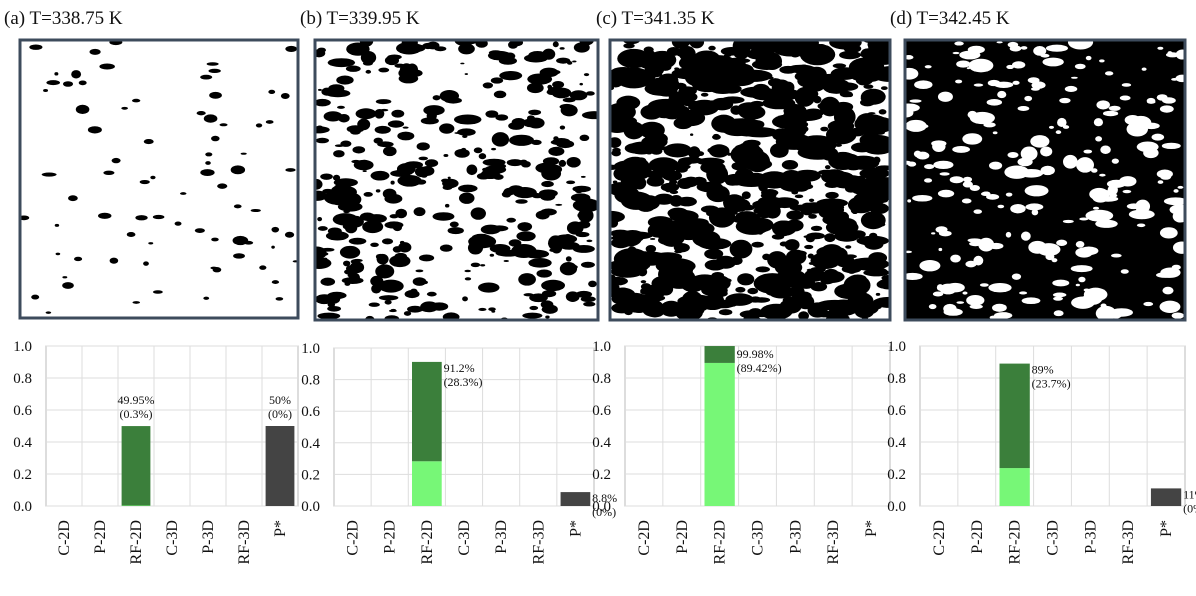  Describe the element at coordinates (1189, 508) in the screenshot. I see `data-label: (0%)` at that location.